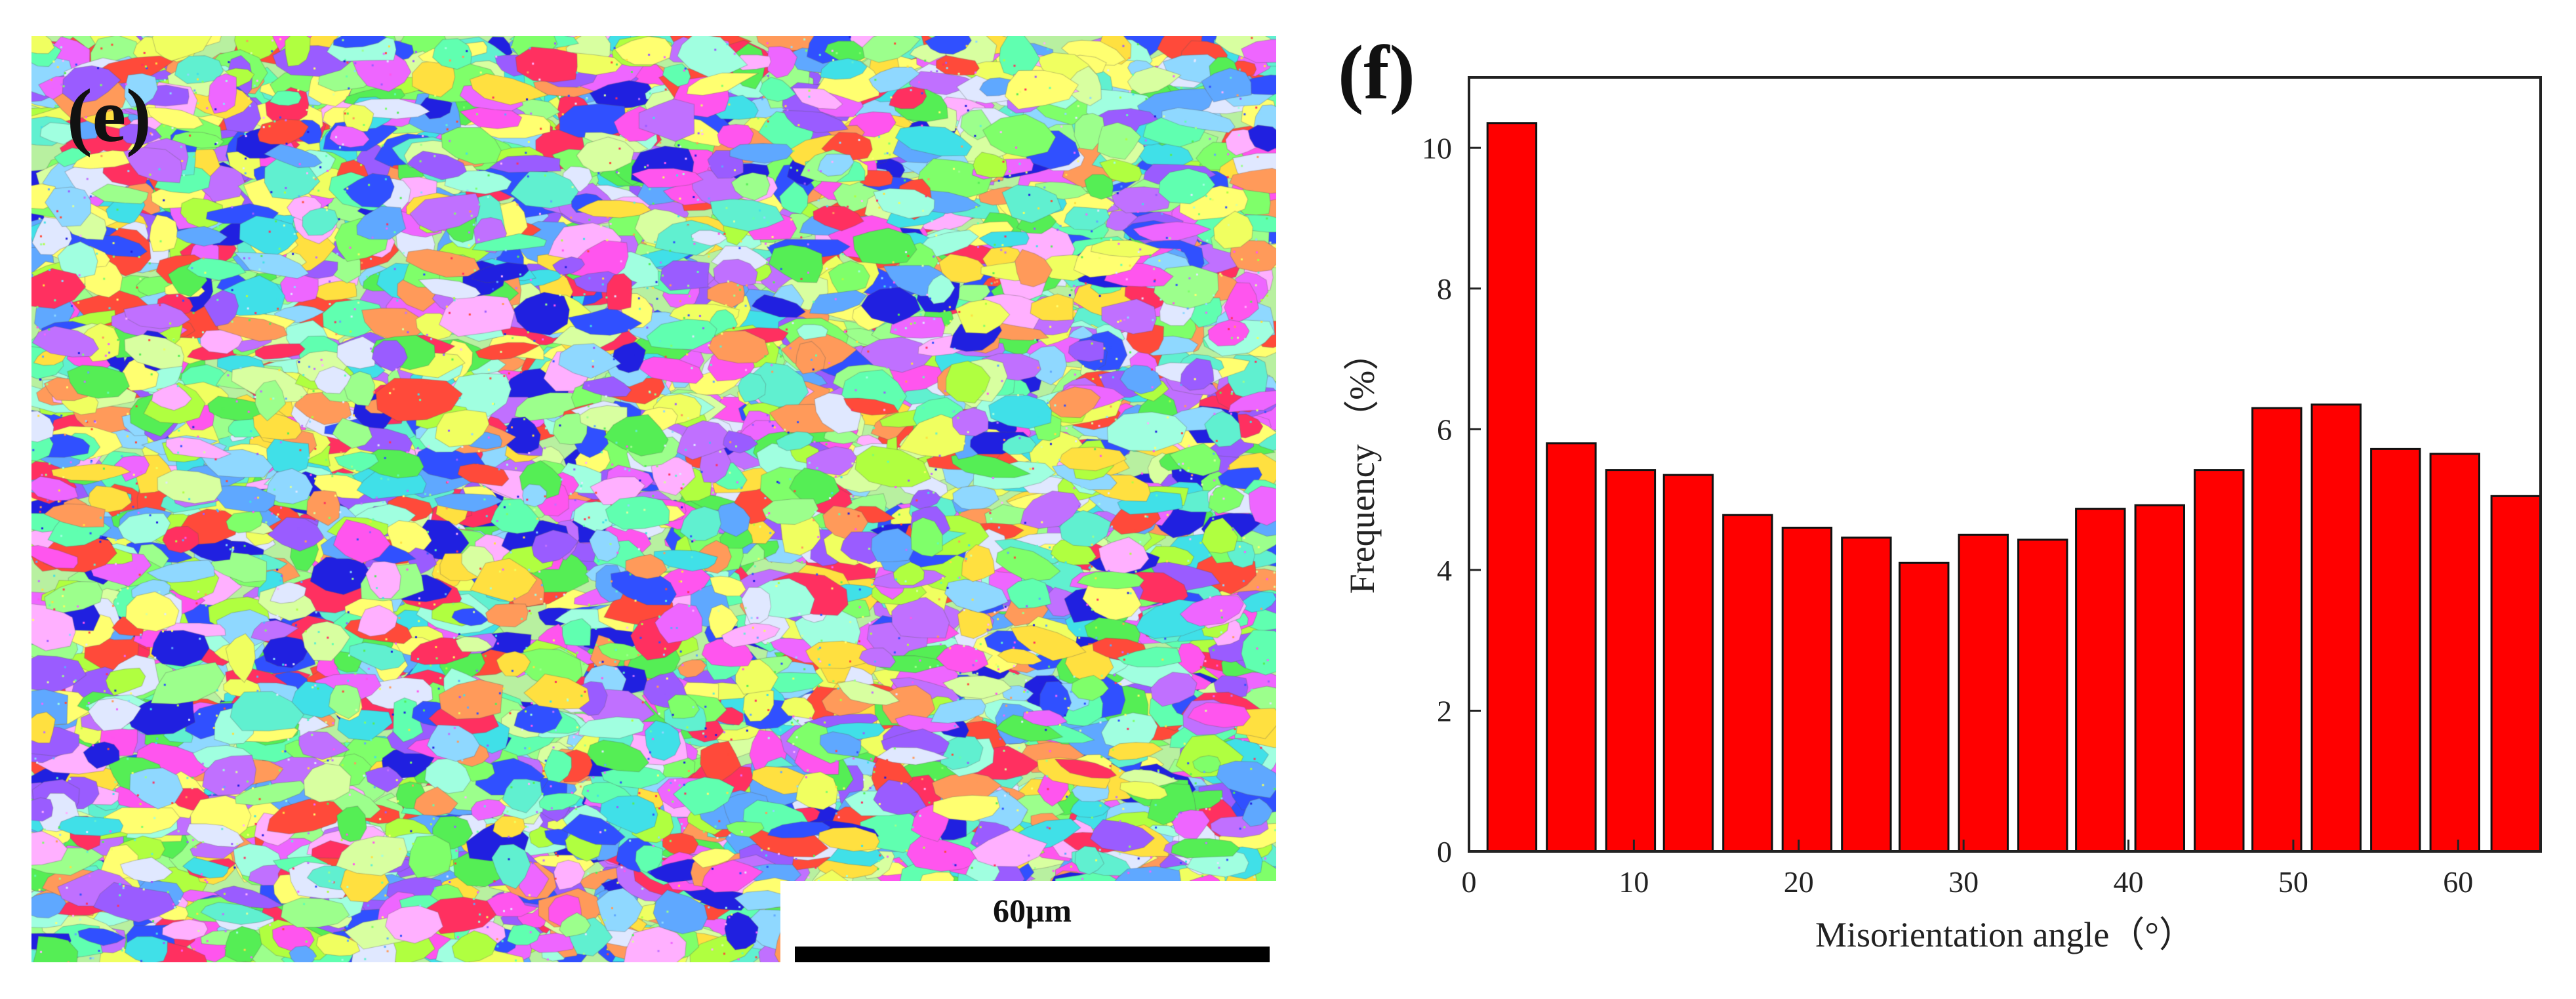  What do you see at coordinates (1445, 289) in the screenshot?
I see `y-tick-label-8: 8` at bounding box center [1445, 289].